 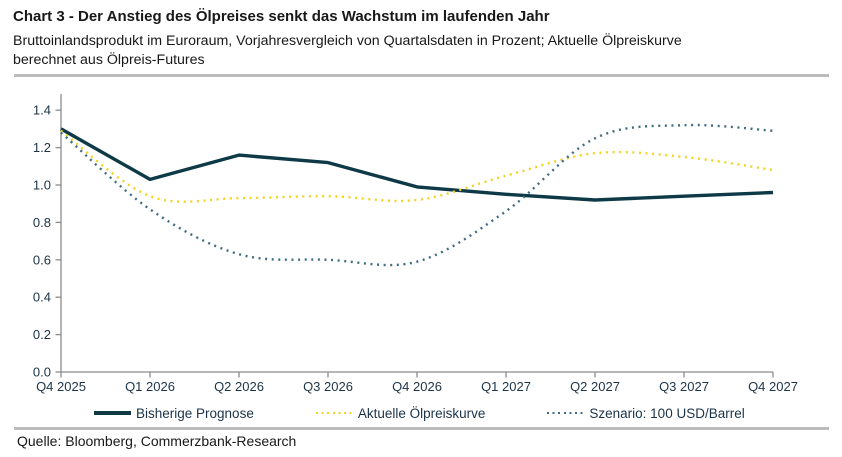 What do you see at coordinates (42, 110) in the screenshot?
I see `y-tick-label: 1.4` at bounding box center [42, 110].